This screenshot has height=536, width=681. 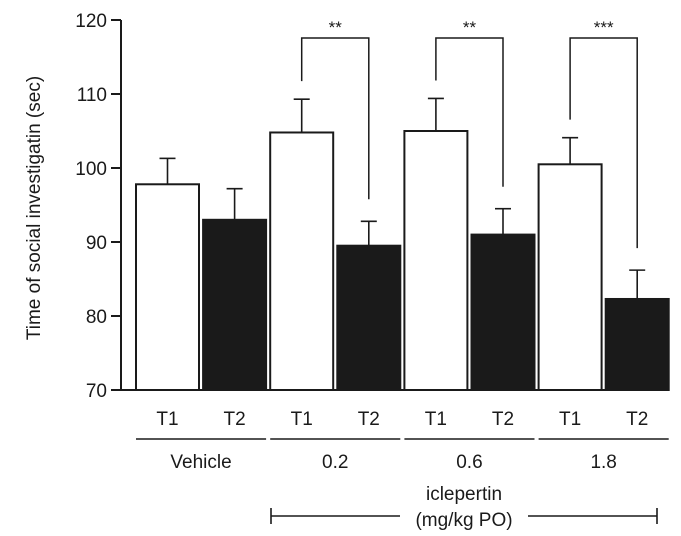 What do you see at coordinates (200, 462) in the screenshot?
I see `group-label: Vehicle` at bounding box center [200, 462].